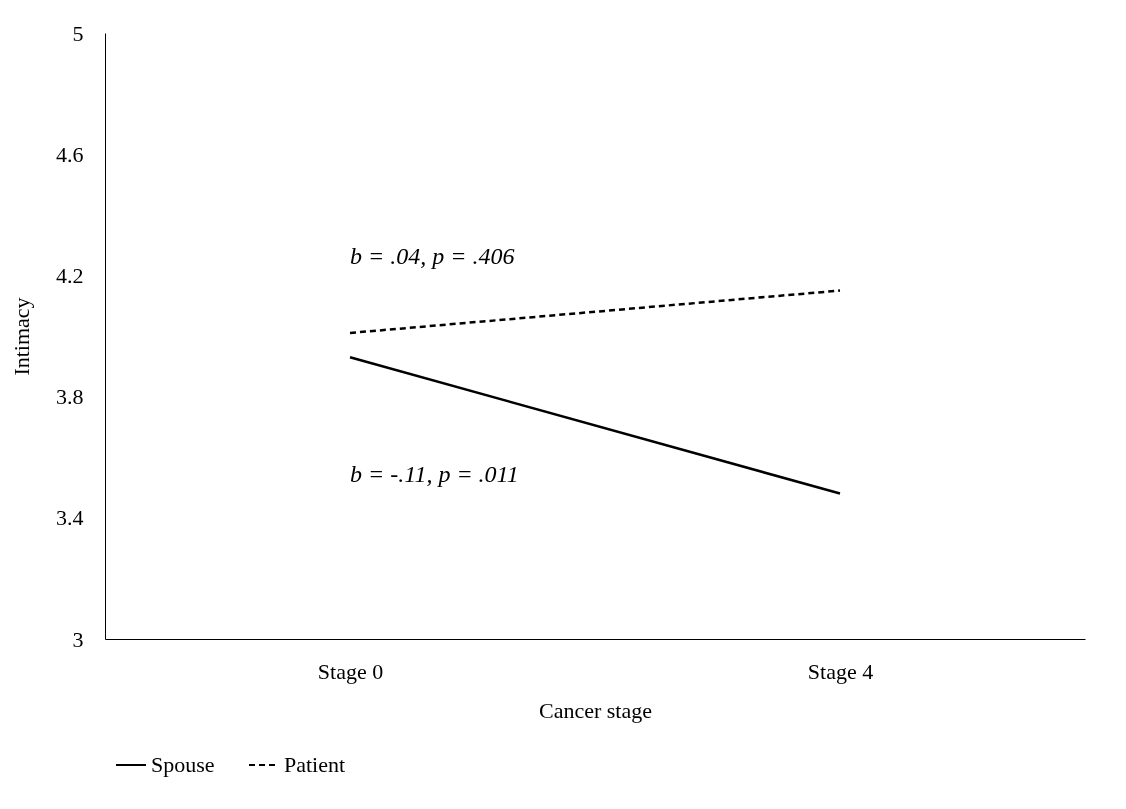 The width and height of the screenshot is (1126, 809). Describe the element at coordinates (350, 671) in the screenshot. I see `x-tick-label: Stage 0` at that location.